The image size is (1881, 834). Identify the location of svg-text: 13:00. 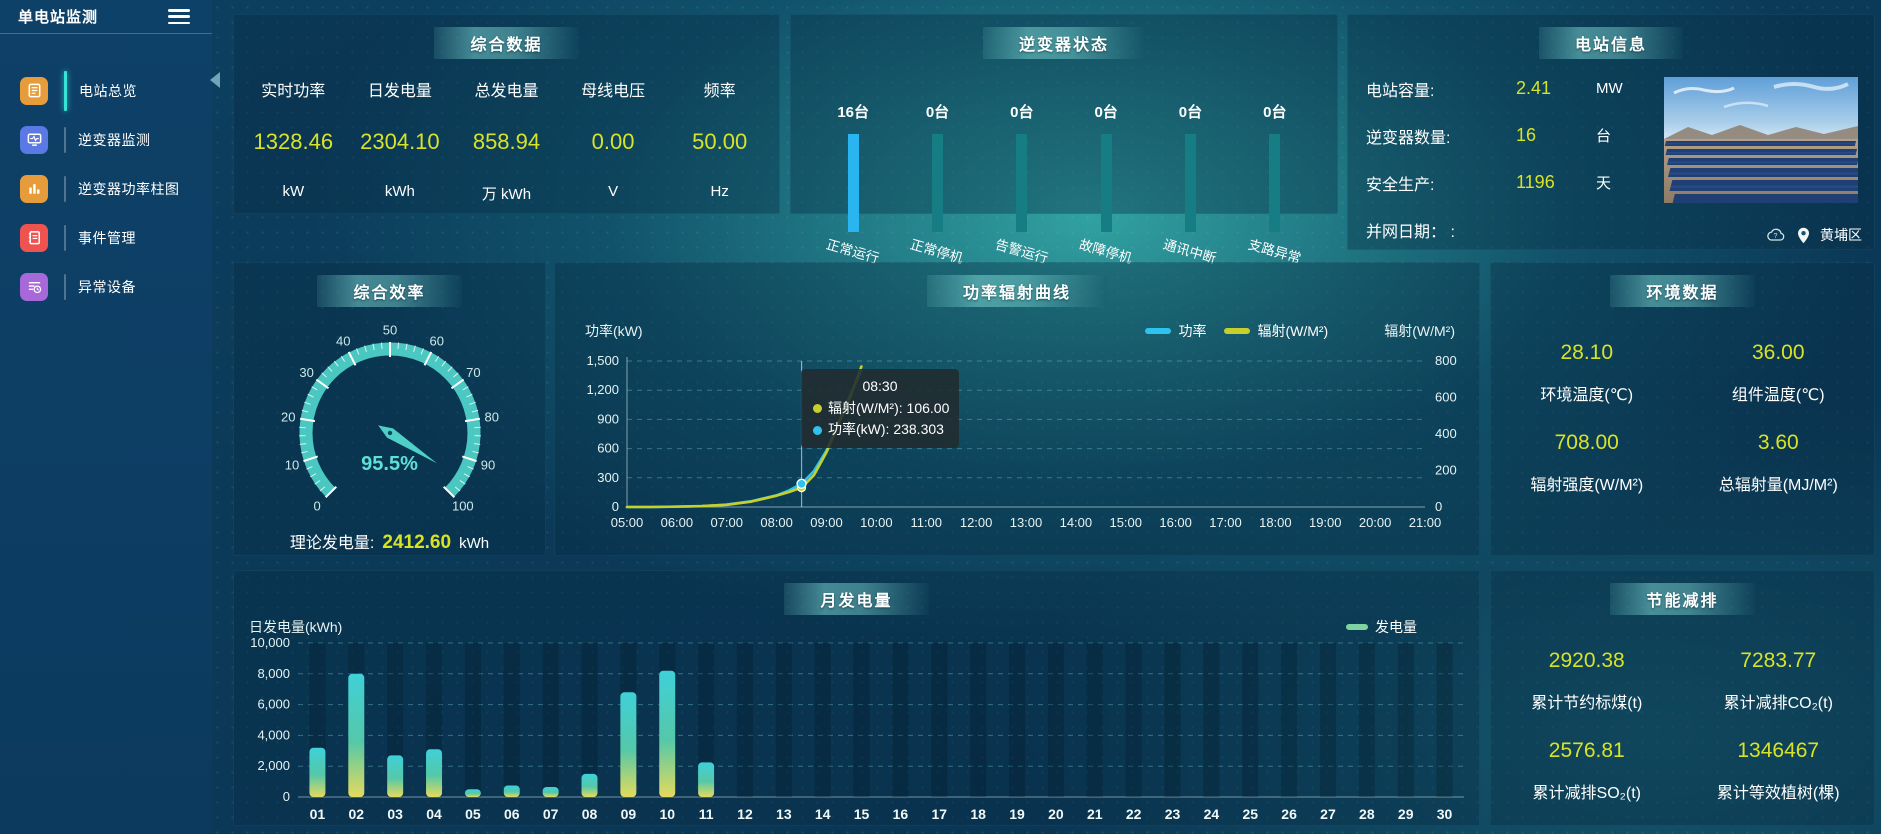
(1026, 522).